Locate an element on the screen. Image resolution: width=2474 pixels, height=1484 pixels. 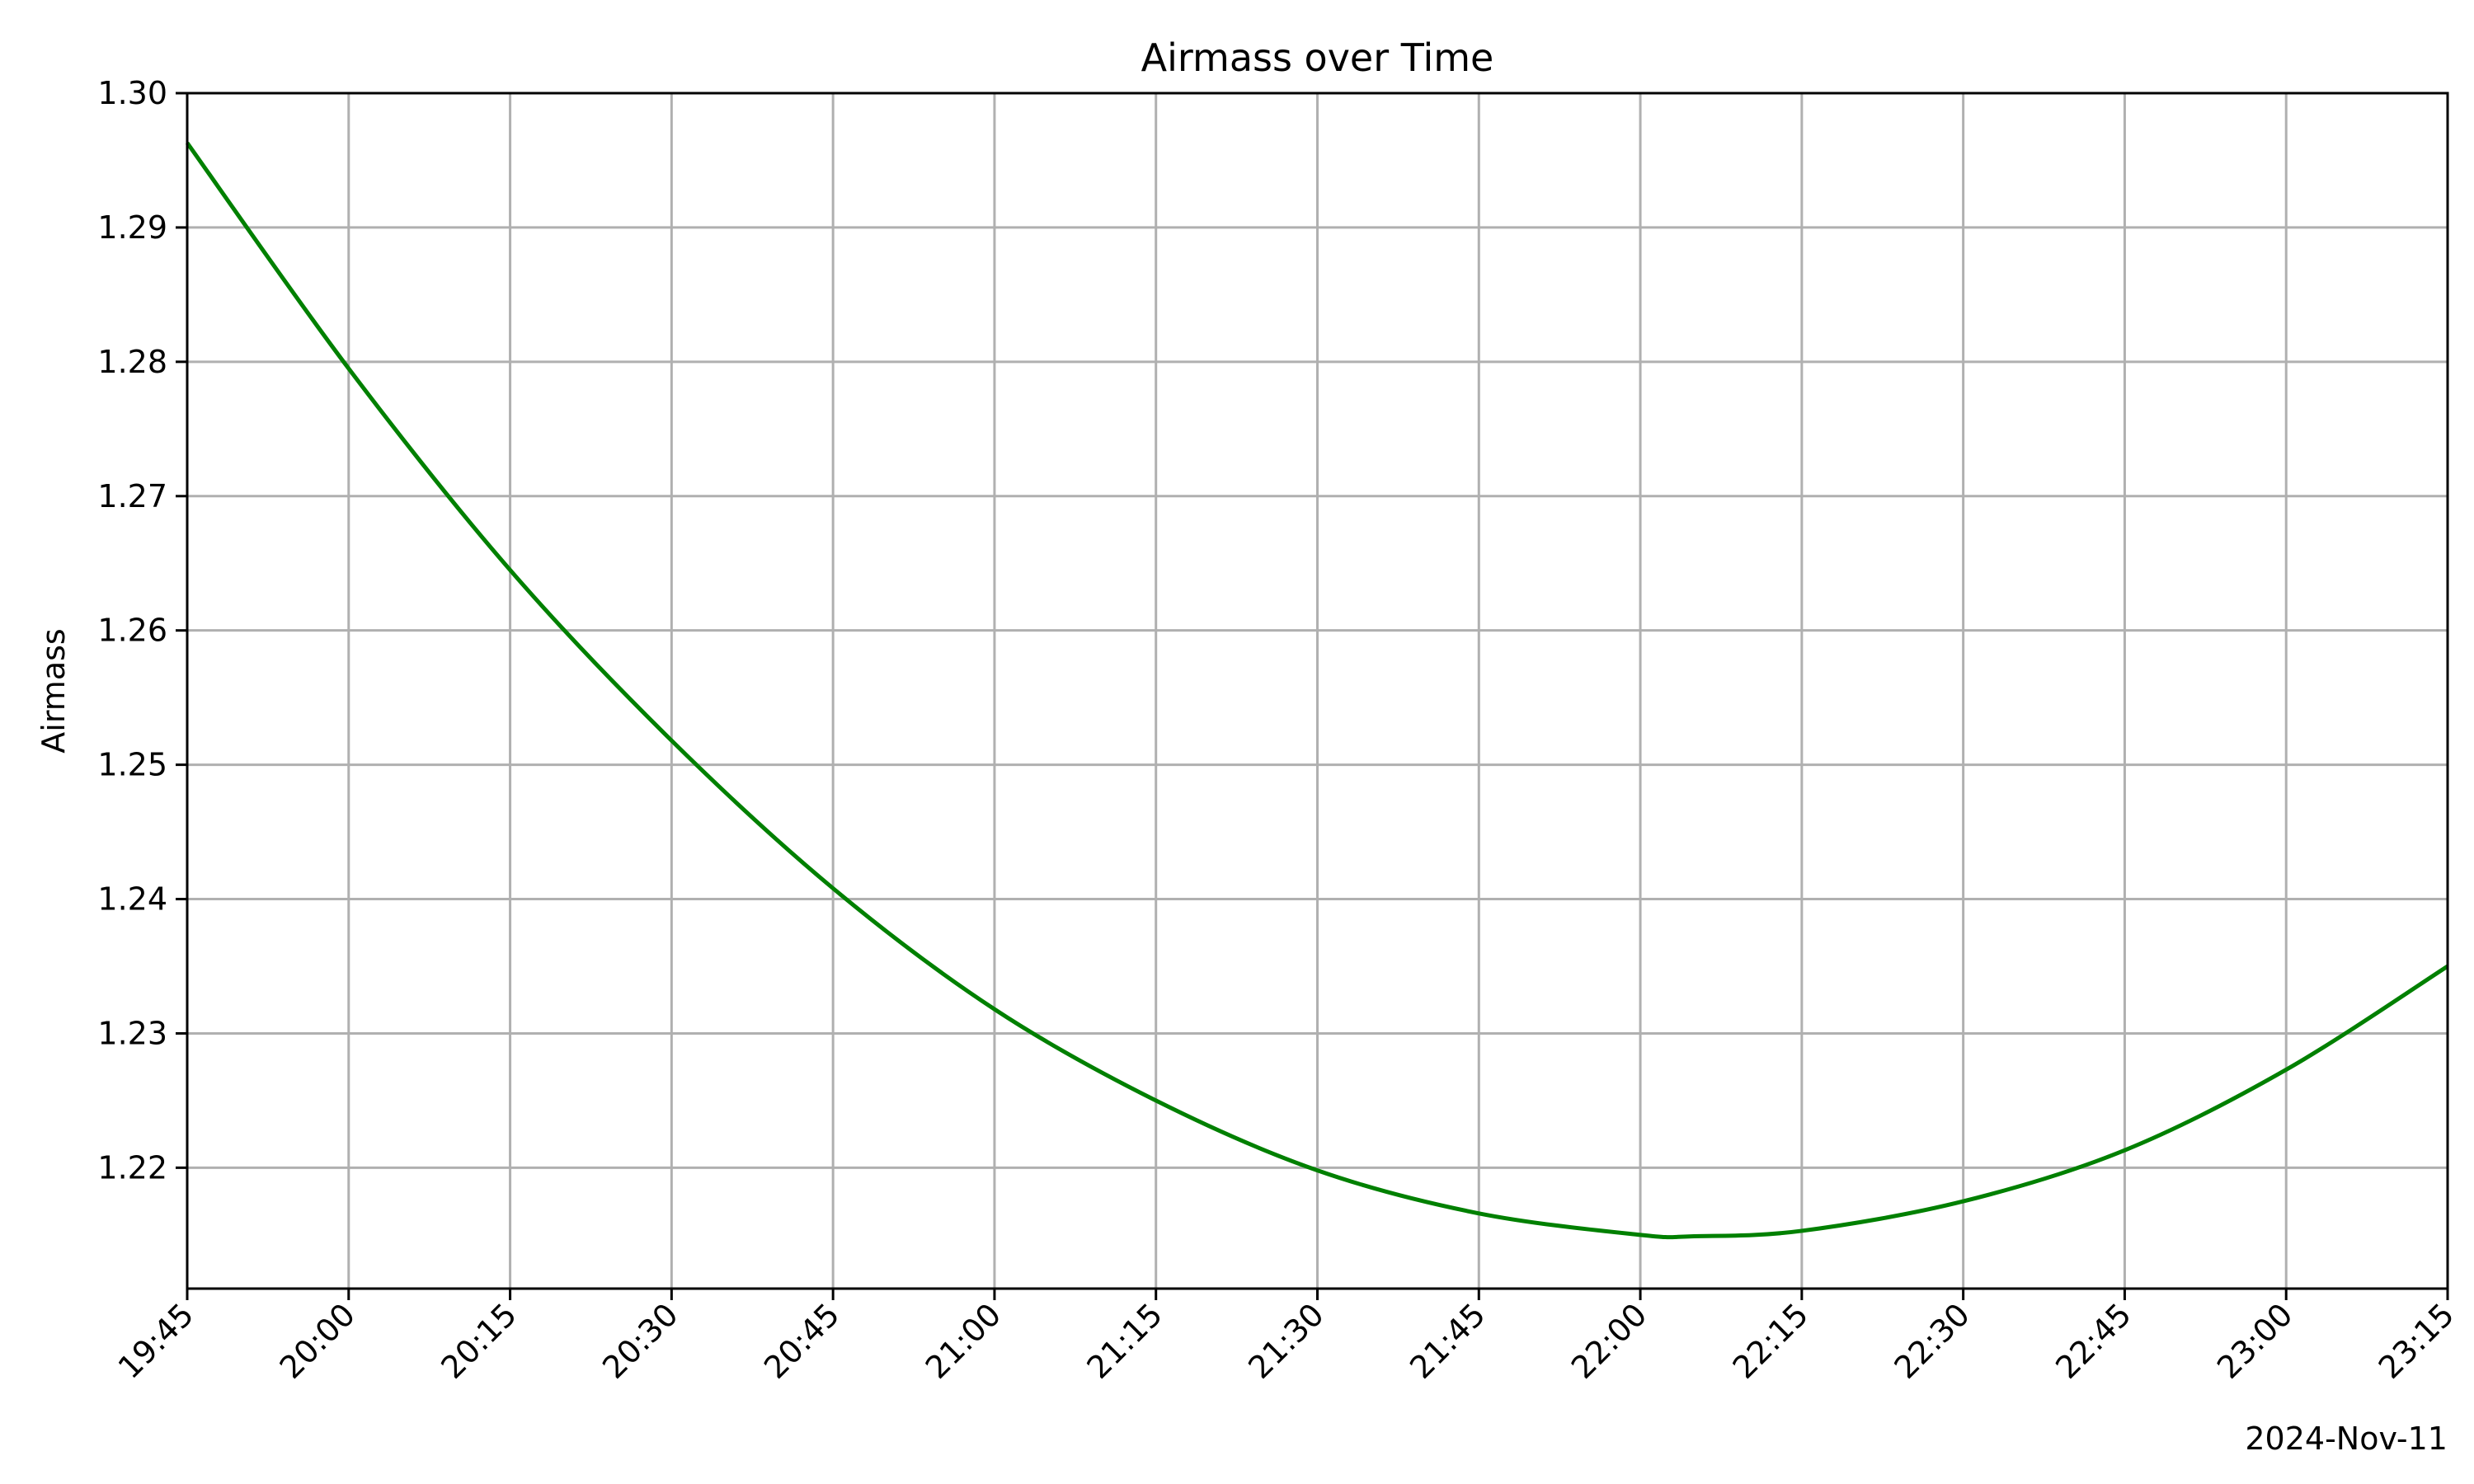
x-tick-label: 21:00 is located at coordinates (964, 1341).